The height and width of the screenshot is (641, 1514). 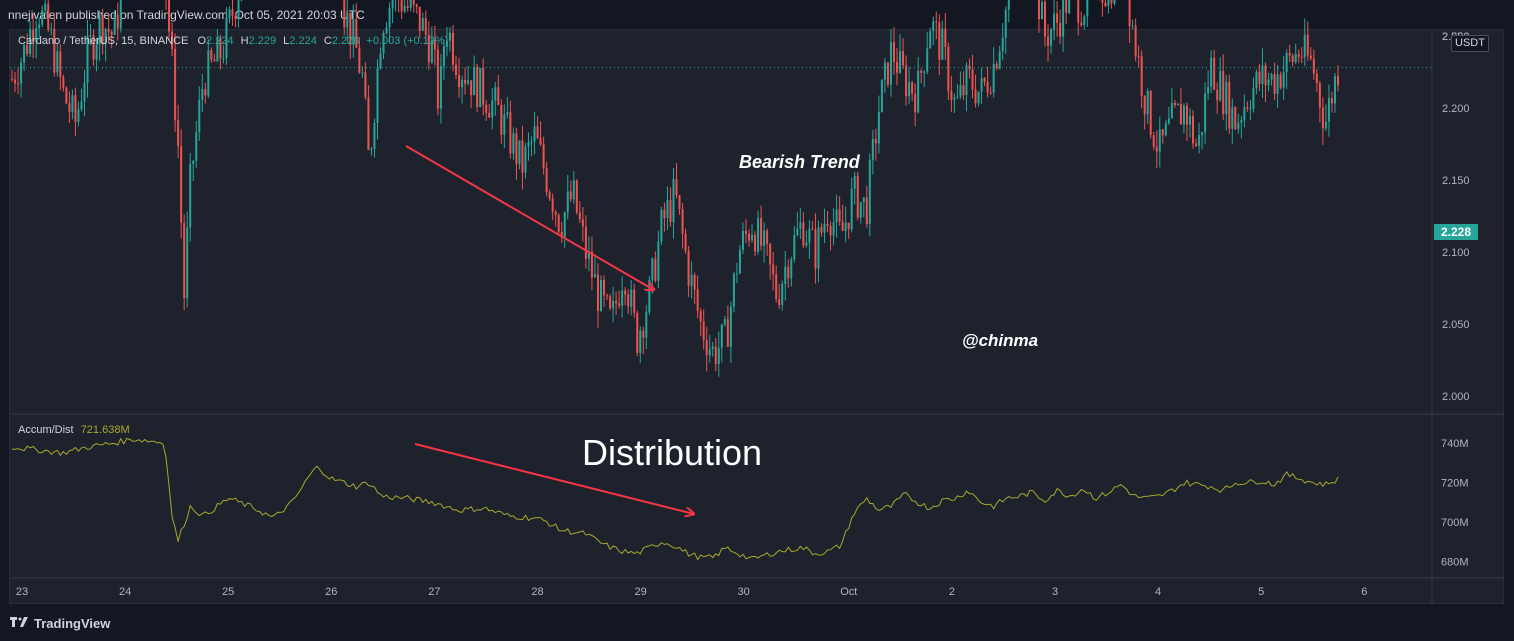 I want to click on distribution-label: Distribution, so click(x=672, y=452).